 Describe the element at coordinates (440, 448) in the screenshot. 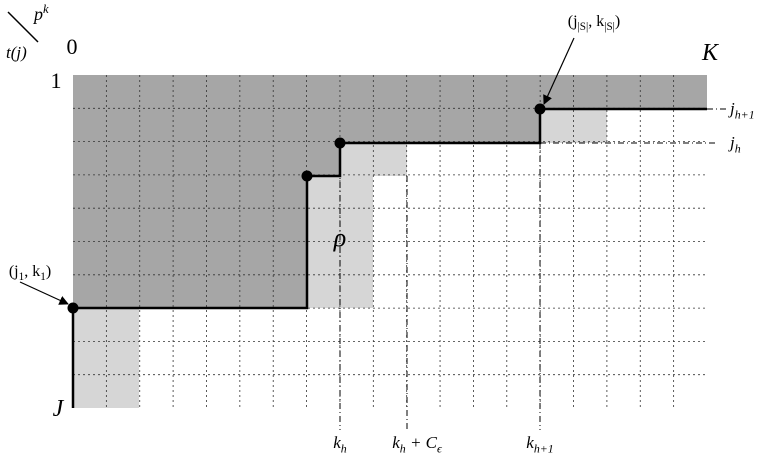

I see `script: ϵ` at that location.